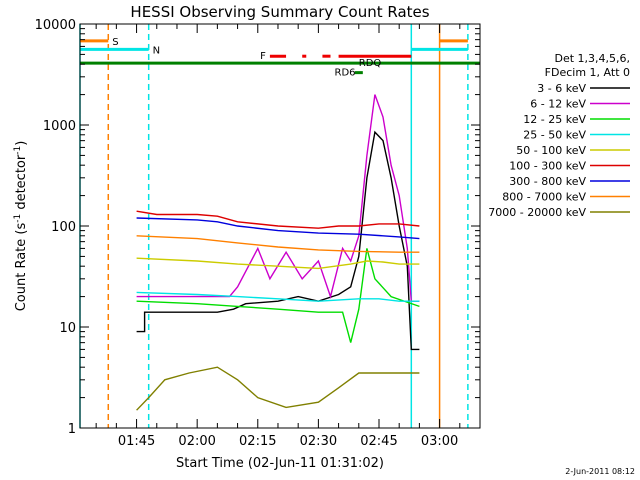 Image resolution: width=640 pixels, height=480 pixels. Describe the element at coordinates (558, 104) in the screenshot. I see `legend-entry-label: 6 - 12 keV` at that location.